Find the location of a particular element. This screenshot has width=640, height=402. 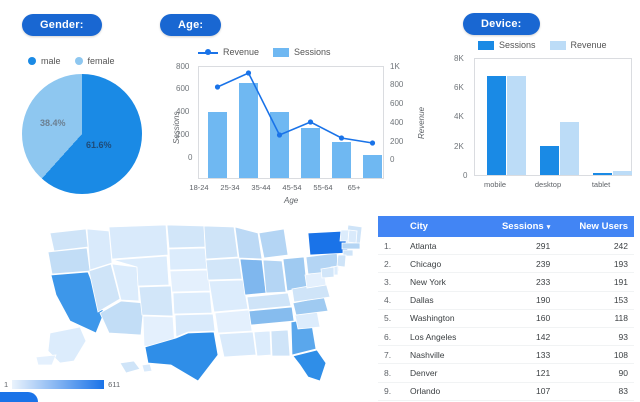

age-xtick-18-24: 18-24 is located at coordinates (199, 187).